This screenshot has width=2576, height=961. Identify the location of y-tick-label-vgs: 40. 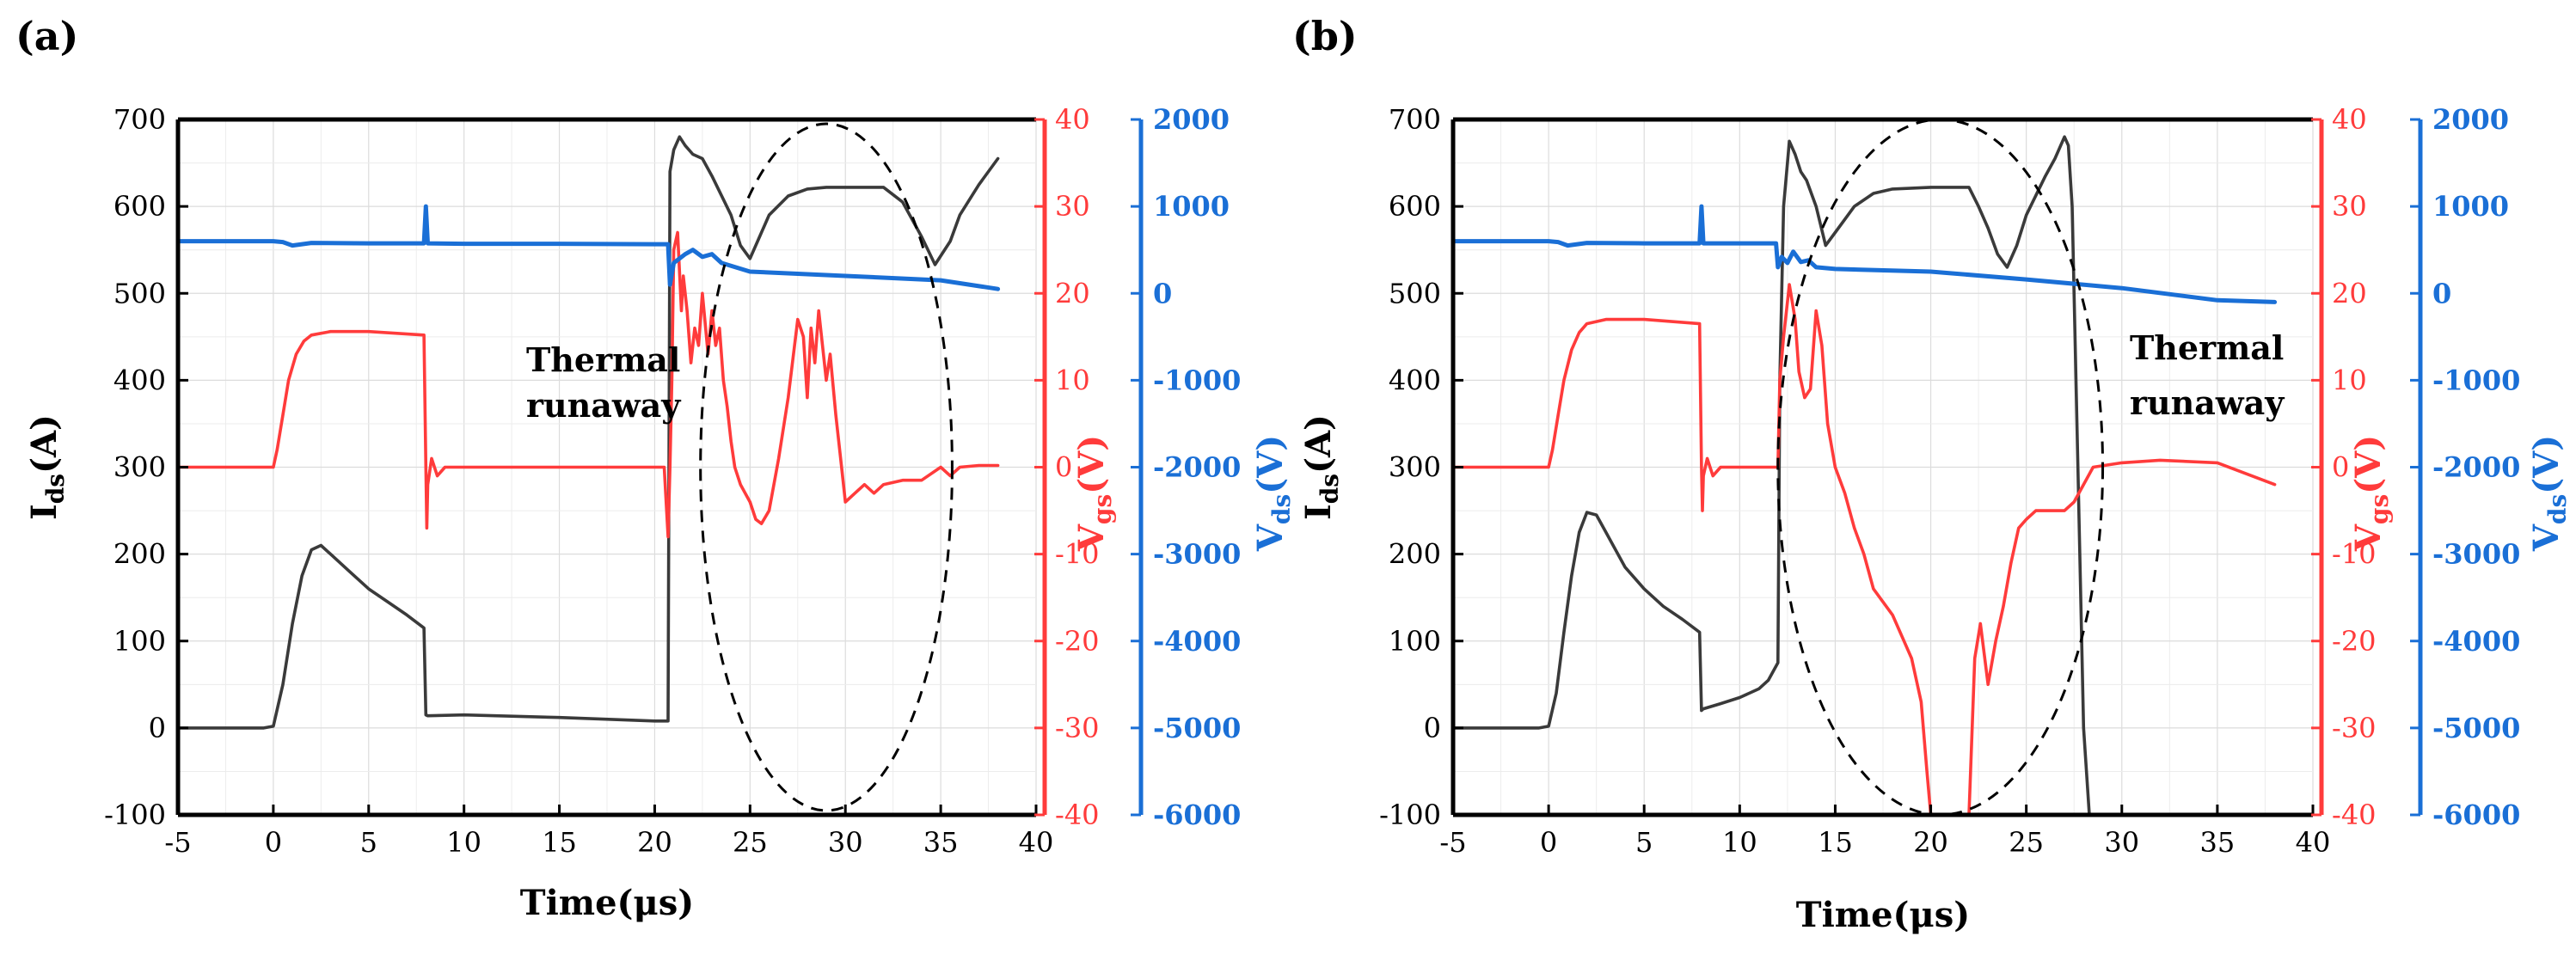
(1072, 119).